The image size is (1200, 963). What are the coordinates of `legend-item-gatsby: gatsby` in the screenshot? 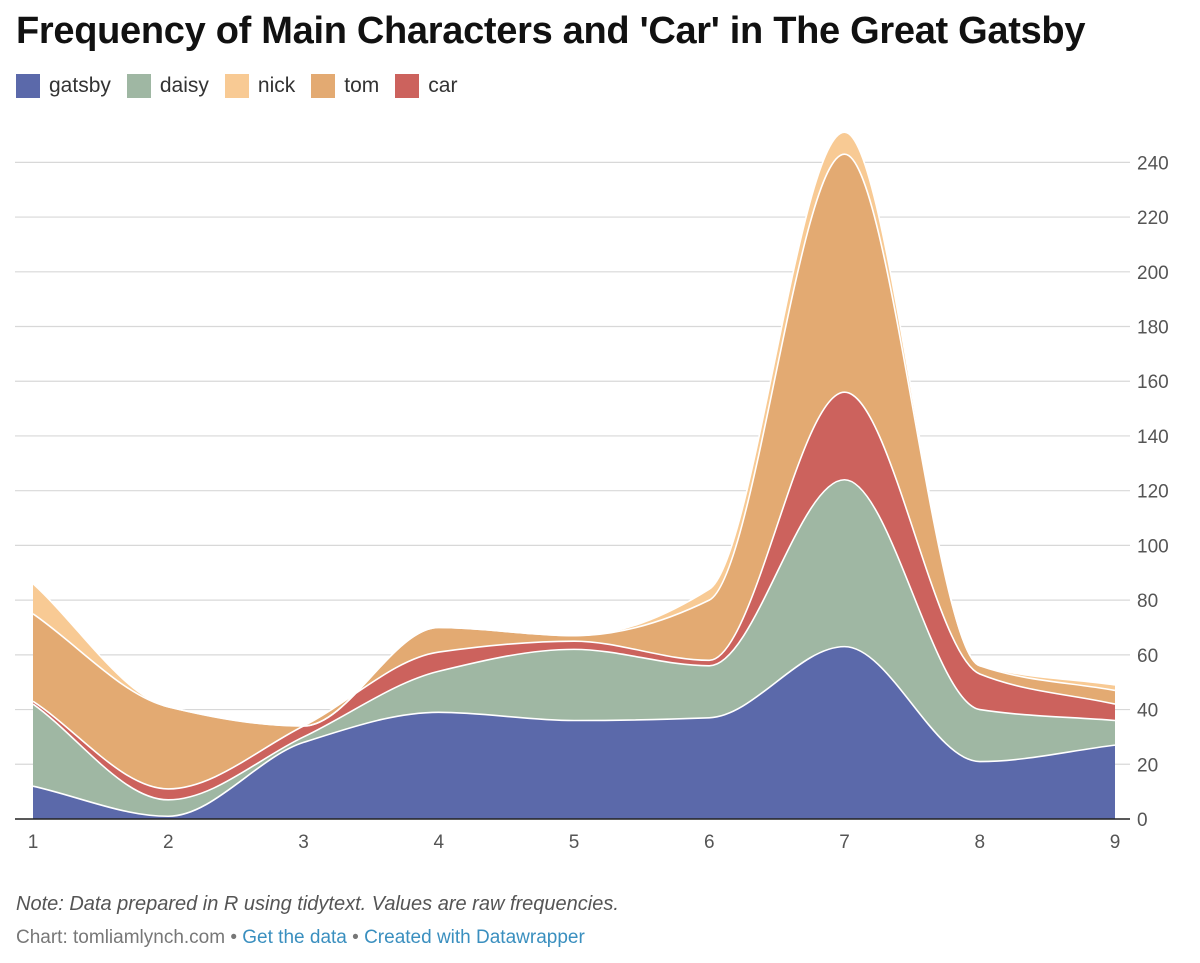 It's located at (63, 86).